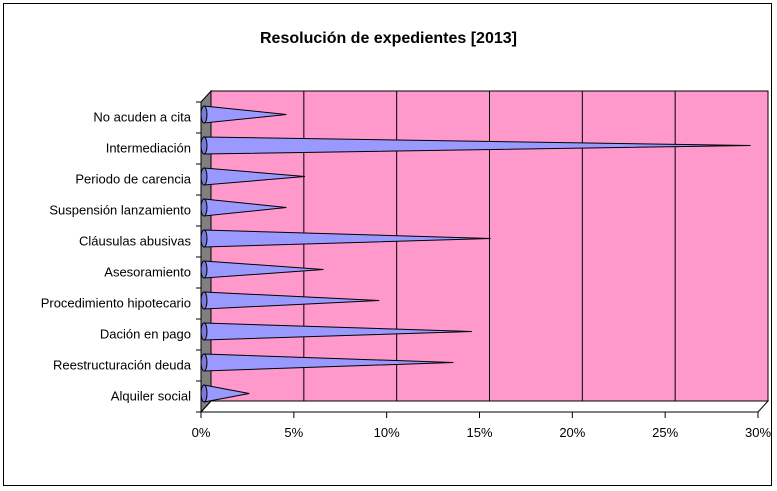 This screenshot has width=777, height=491. I want to click on category-label: Cláusulas abusivas, so click(135, 241).